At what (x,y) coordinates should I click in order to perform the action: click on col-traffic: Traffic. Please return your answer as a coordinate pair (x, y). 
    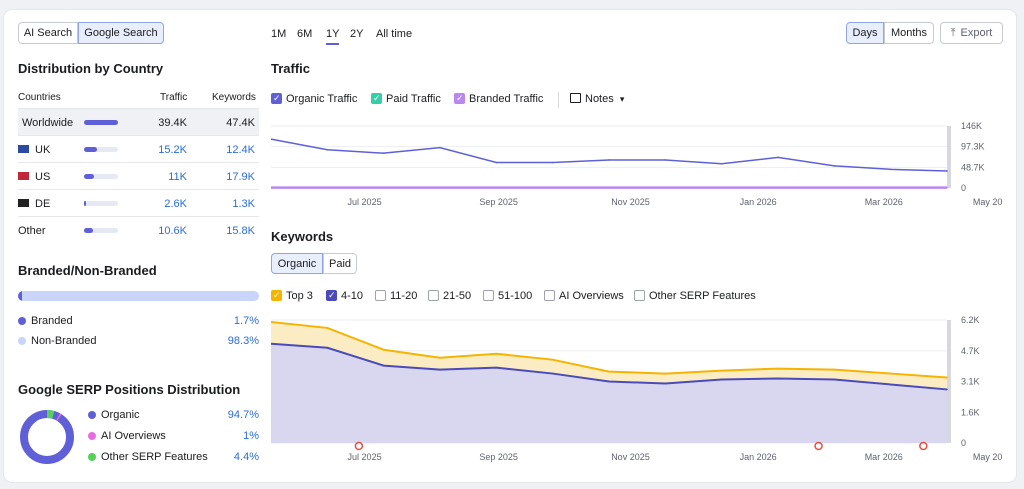
    Looking at the image, I should click on (174, 97).